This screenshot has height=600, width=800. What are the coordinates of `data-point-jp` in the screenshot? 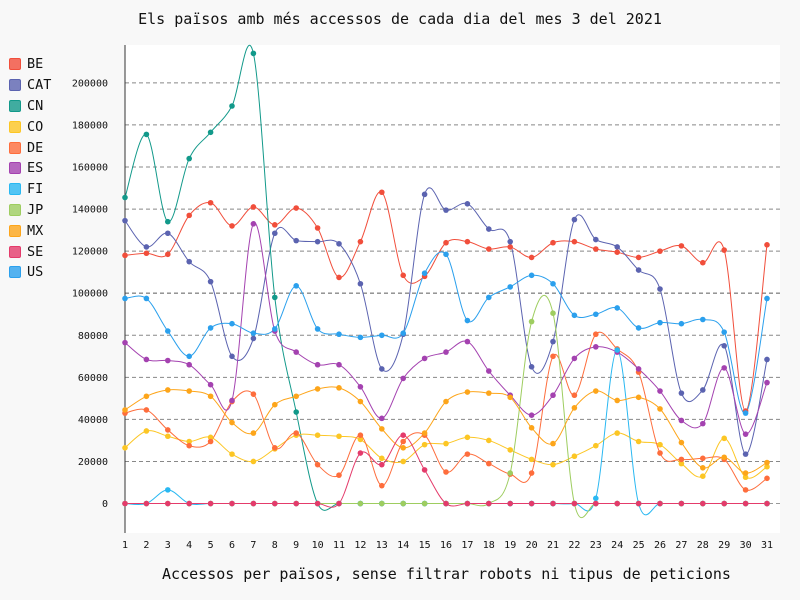 It's located at (360, 503).